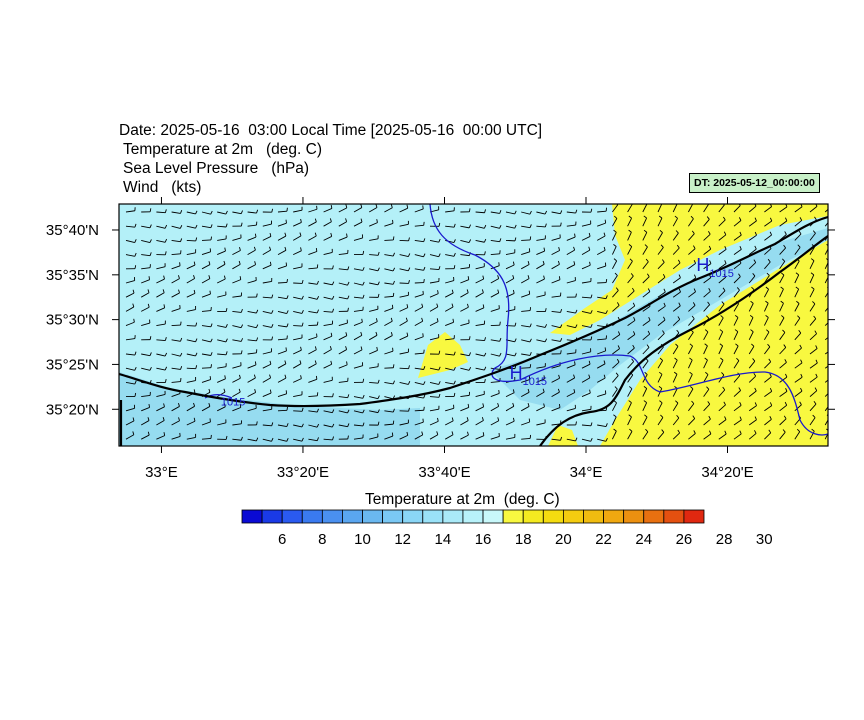  I want to click on colorbar-swatch, so click(292, 516).